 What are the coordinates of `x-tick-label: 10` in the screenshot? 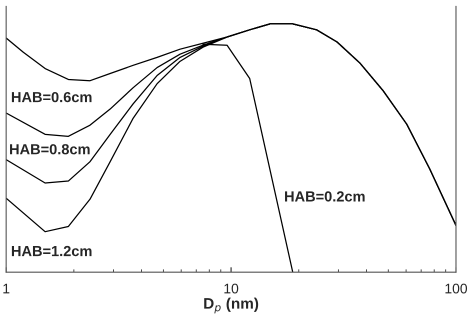 It's located at (231, 289).